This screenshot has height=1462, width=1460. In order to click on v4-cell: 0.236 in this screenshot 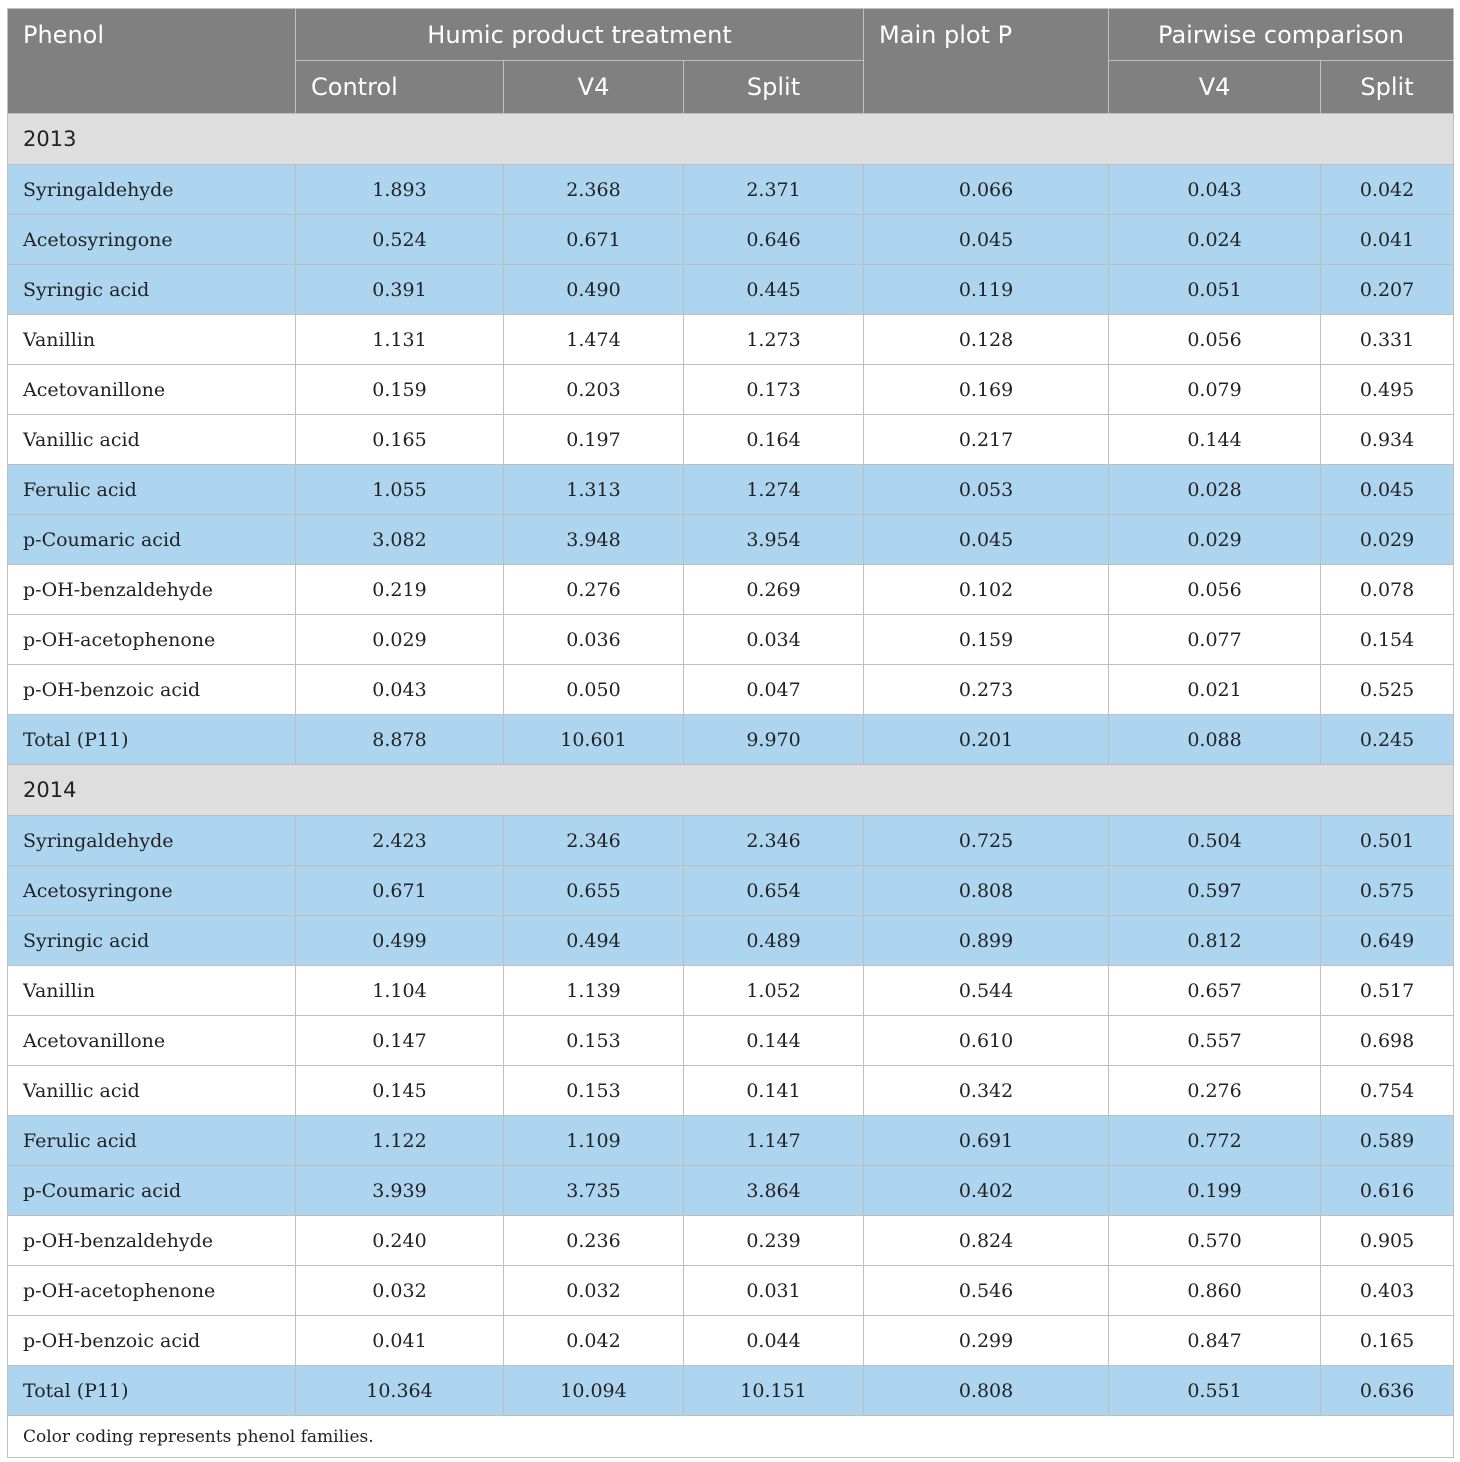, I will do `click(593, 1240)`.